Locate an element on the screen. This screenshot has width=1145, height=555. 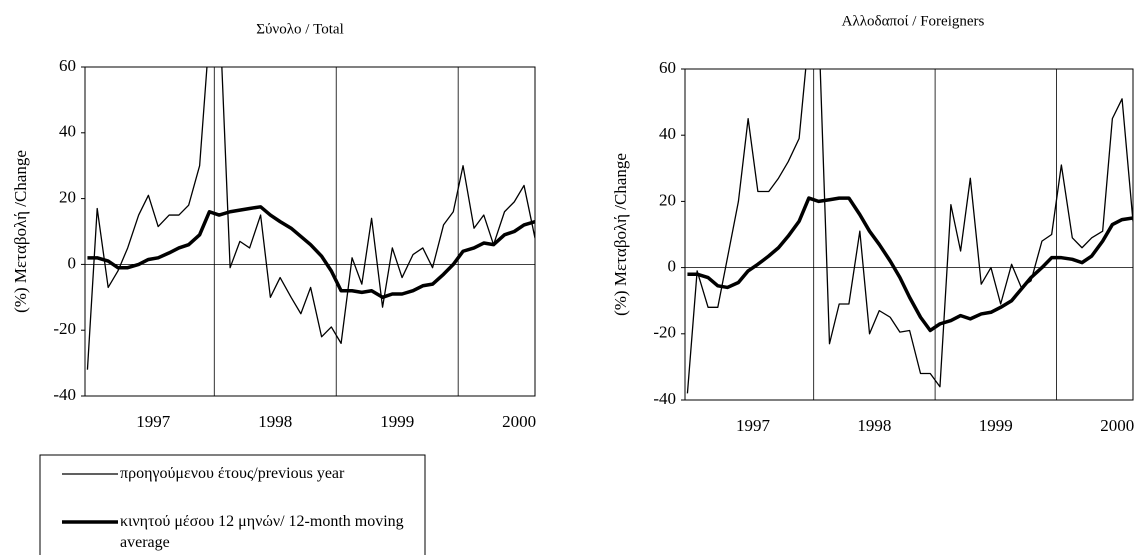
chart-title: Αλλοδαποί / Foreigners is located at coordinates (913, 21).